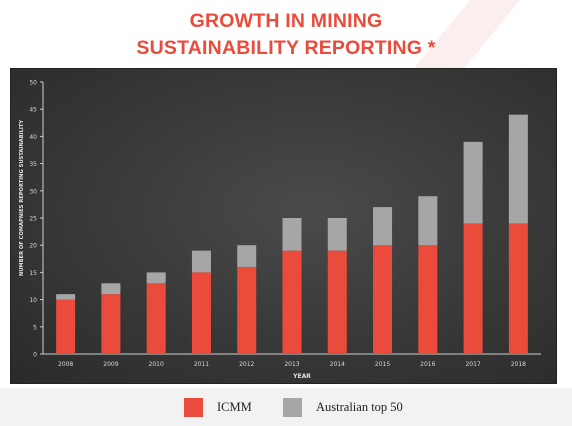 The width and height of the screenshot is (572, 426). I want to click on x-tick-label: 2016, so click(427, 364).